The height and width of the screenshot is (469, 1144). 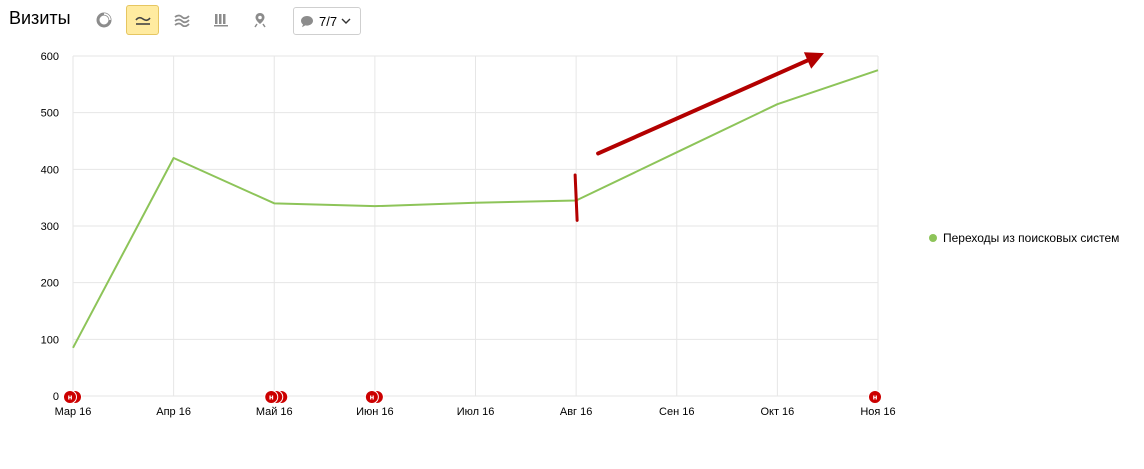 I want to click on pie-chart-button, so click(x=103, y=20).